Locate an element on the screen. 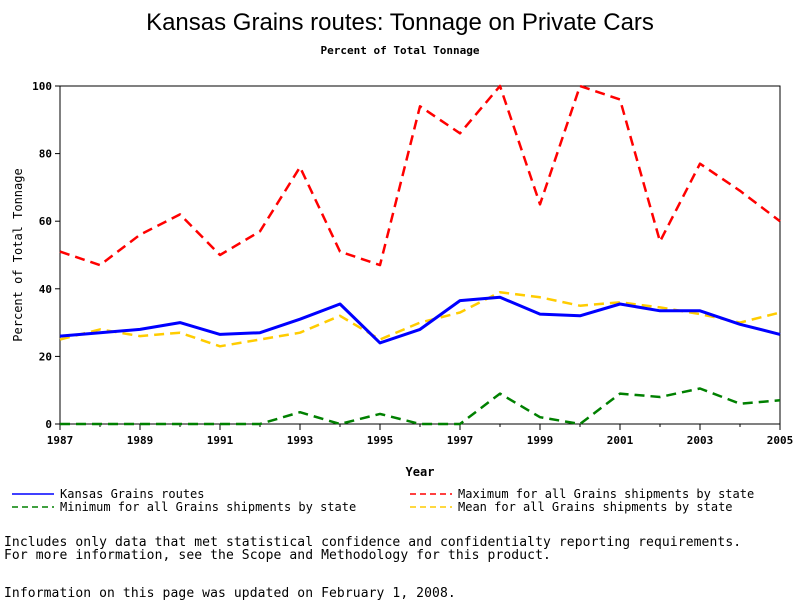 Image resolution: width=800 pixels, height=605 pixels. x-tick-label: 2003 is located at coordinates (700, 440).